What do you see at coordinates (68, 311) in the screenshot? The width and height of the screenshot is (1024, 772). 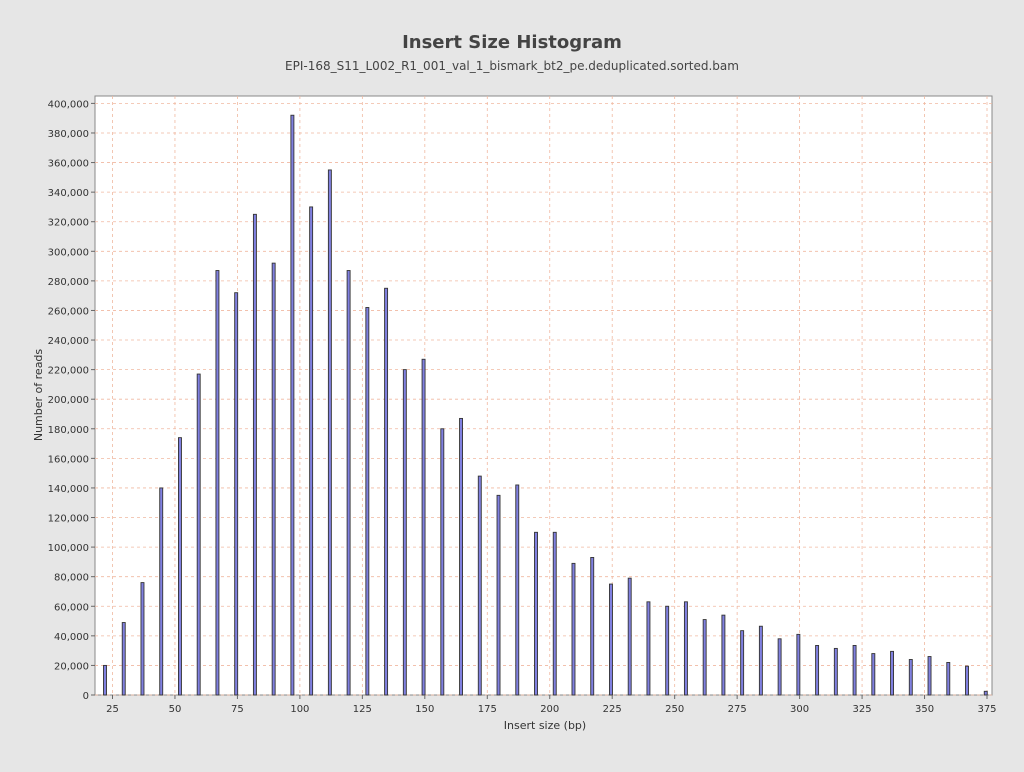 I see `y-tick-label: 260,000` at bounding box center [68, 311].